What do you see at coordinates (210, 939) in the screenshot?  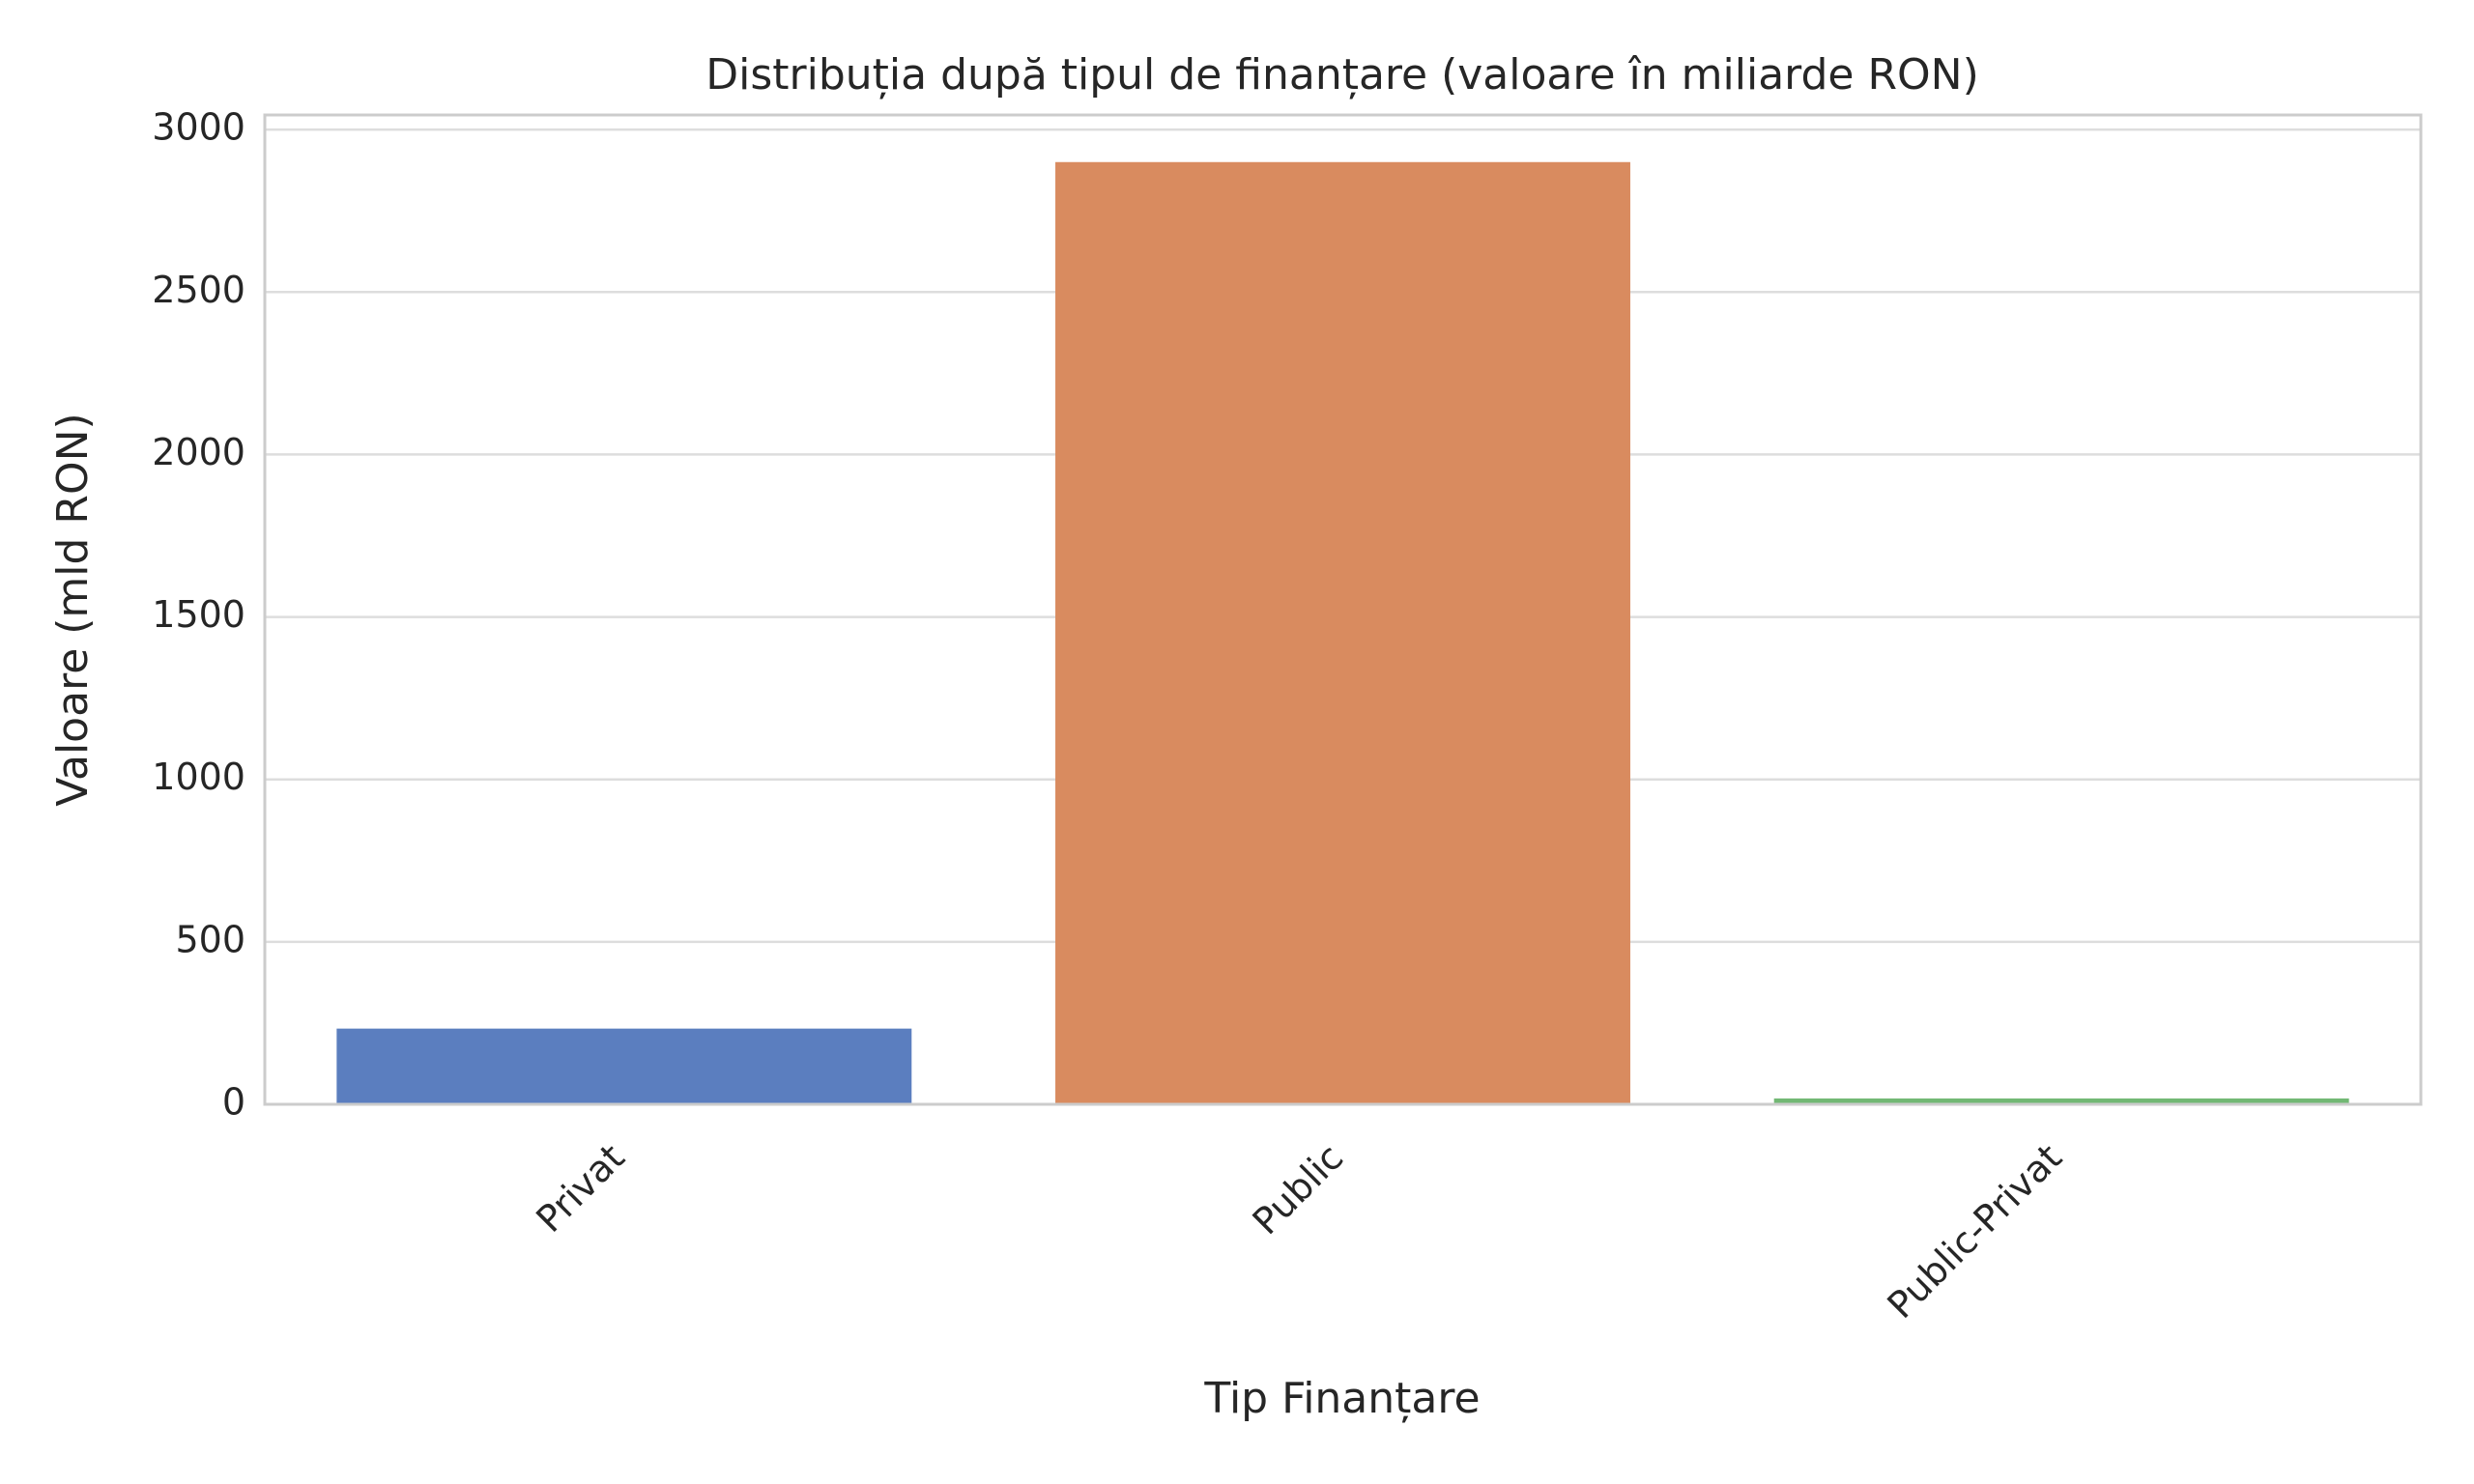 I see `y-tick-label: 500` at bounding box center [210, 939].